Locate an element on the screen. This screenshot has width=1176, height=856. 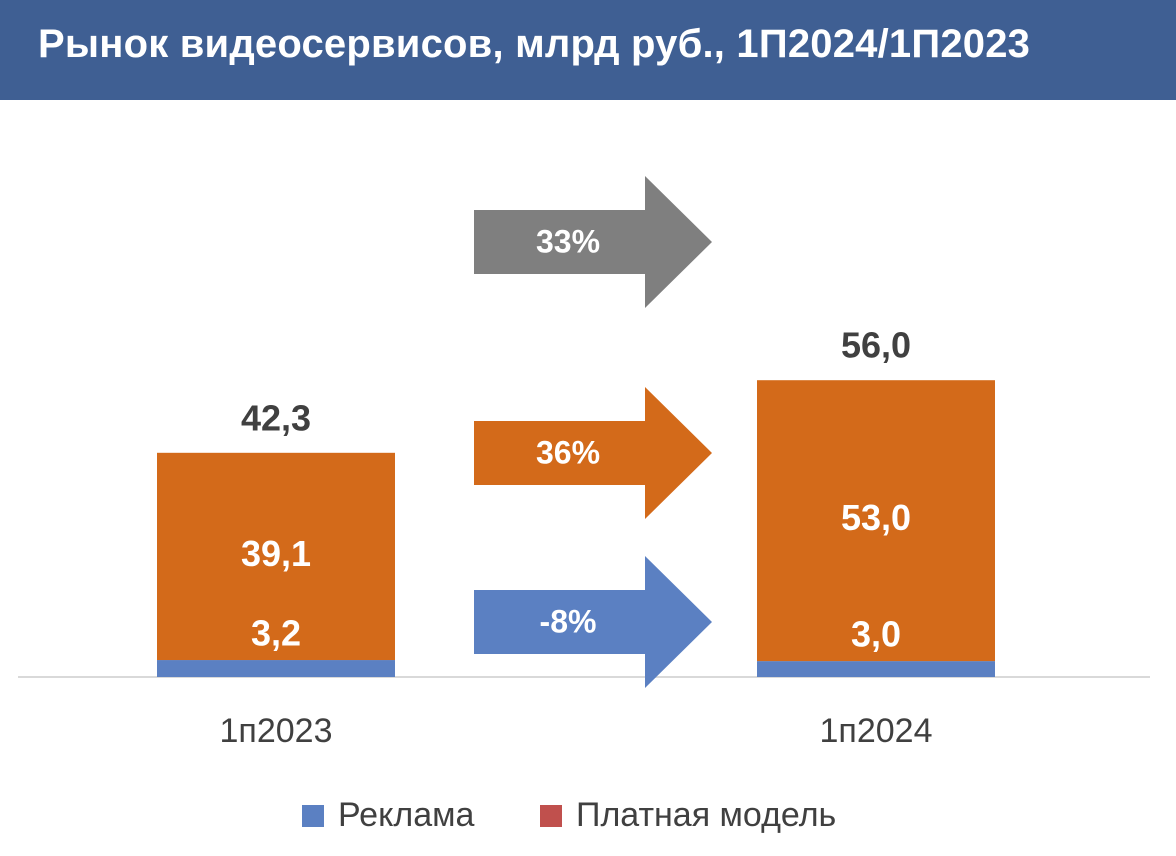
arrow-advertising-growth-label: -8% is located at coordinates (568, 621).